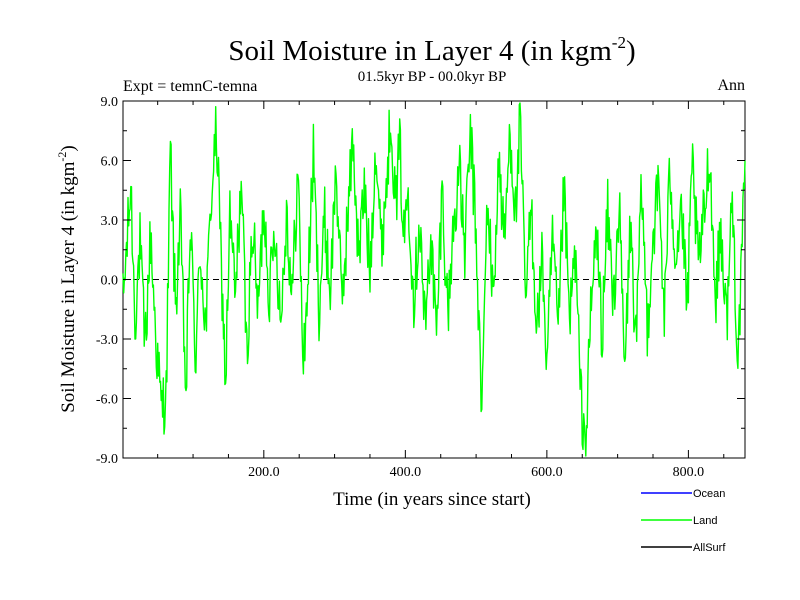 The height and width of the screenshot is (600, 800). I want to click on legend: Ocean Land AllSurf, so click(683, 521).